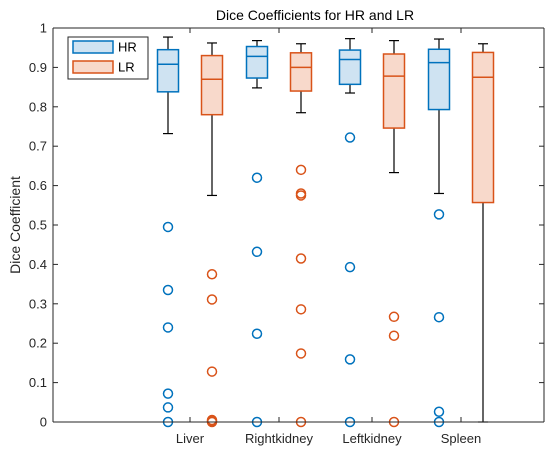 The width and height of the screenshot is (550, 452). Describe the element at coordinates (38, 185) in the screenshot. I see `y-tick-label: 0.6` at that location.